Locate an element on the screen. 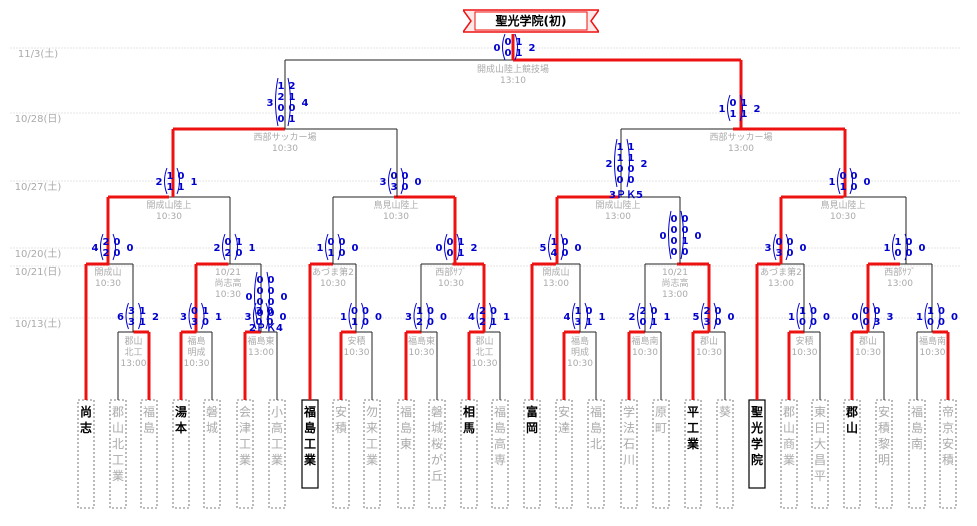 The image size is (977, 526). venue-r16: 10/21 is located at coordinates (228, 273).